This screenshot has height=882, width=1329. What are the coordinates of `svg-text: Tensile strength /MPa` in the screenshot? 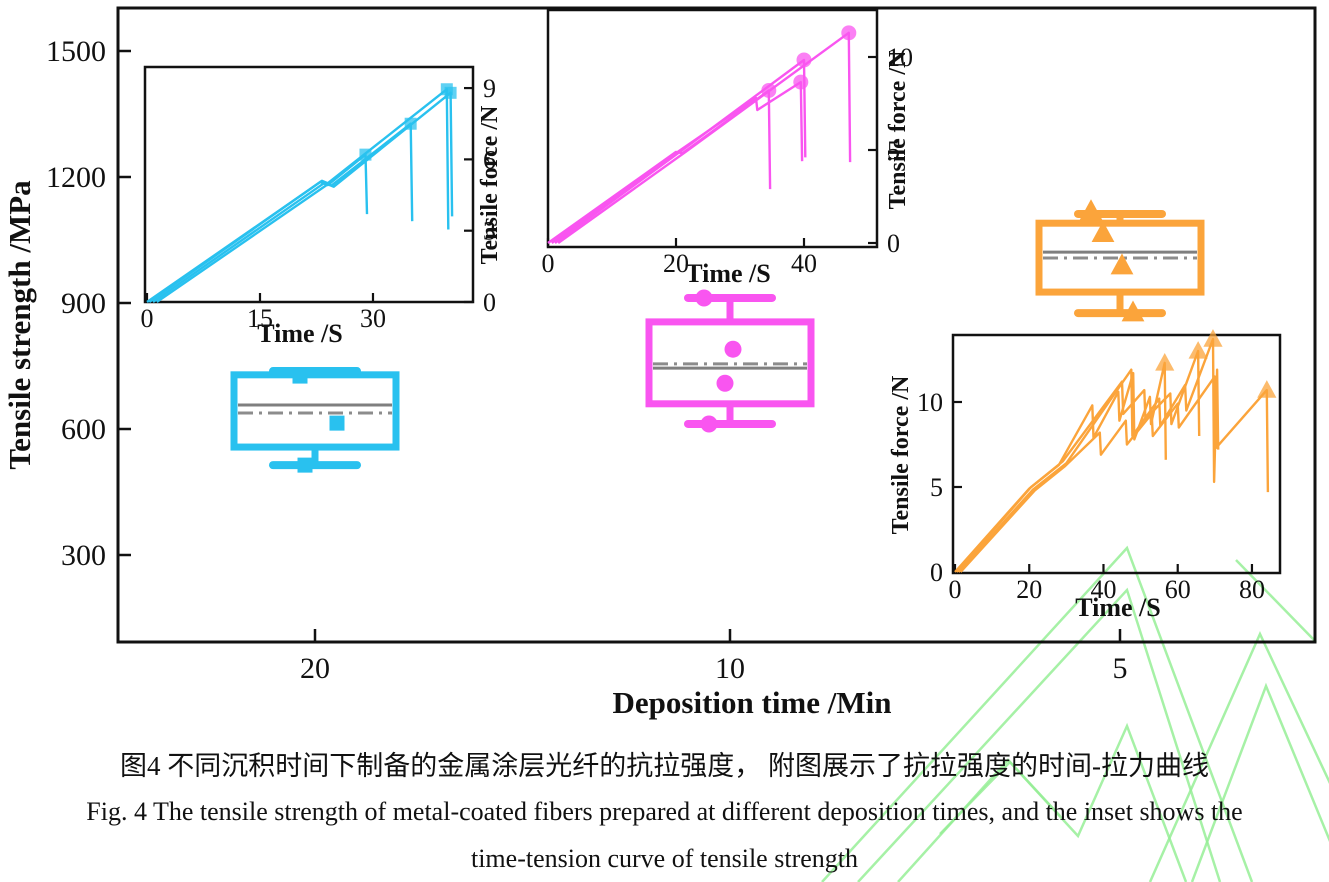 It's located at (19, 325).